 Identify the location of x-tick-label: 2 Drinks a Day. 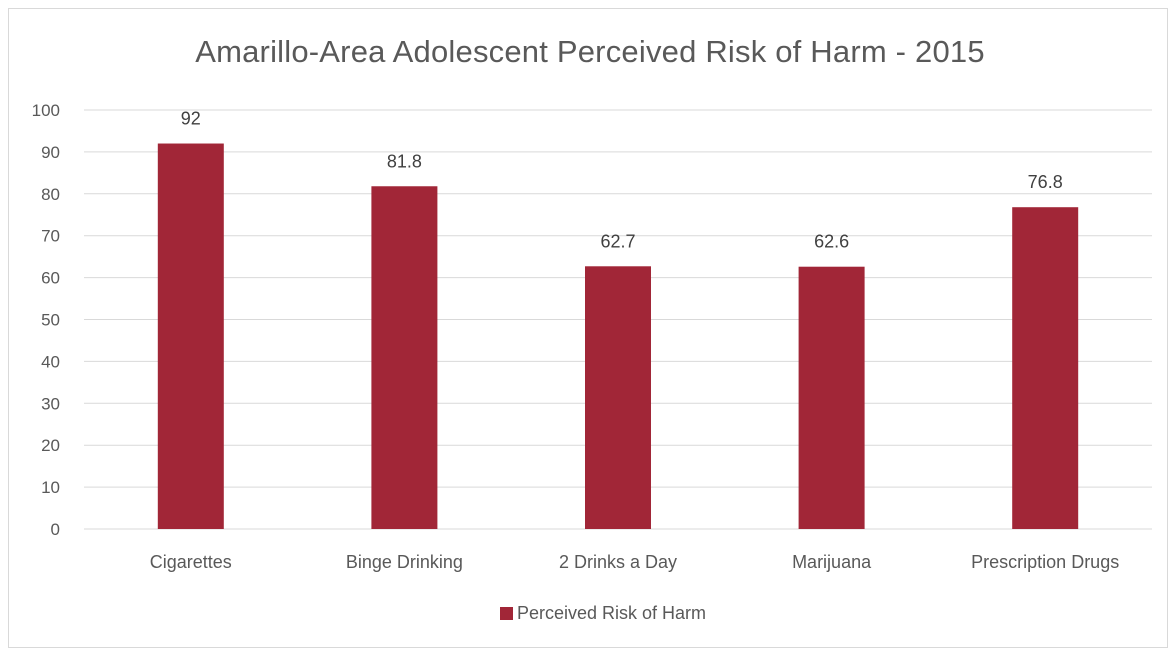
(618, 562).